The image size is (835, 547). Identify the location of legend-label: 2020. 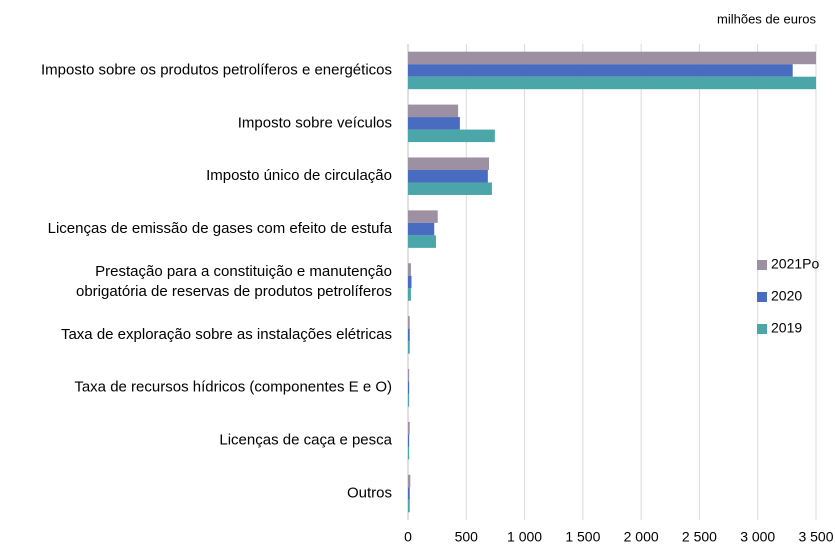
(786, 296).